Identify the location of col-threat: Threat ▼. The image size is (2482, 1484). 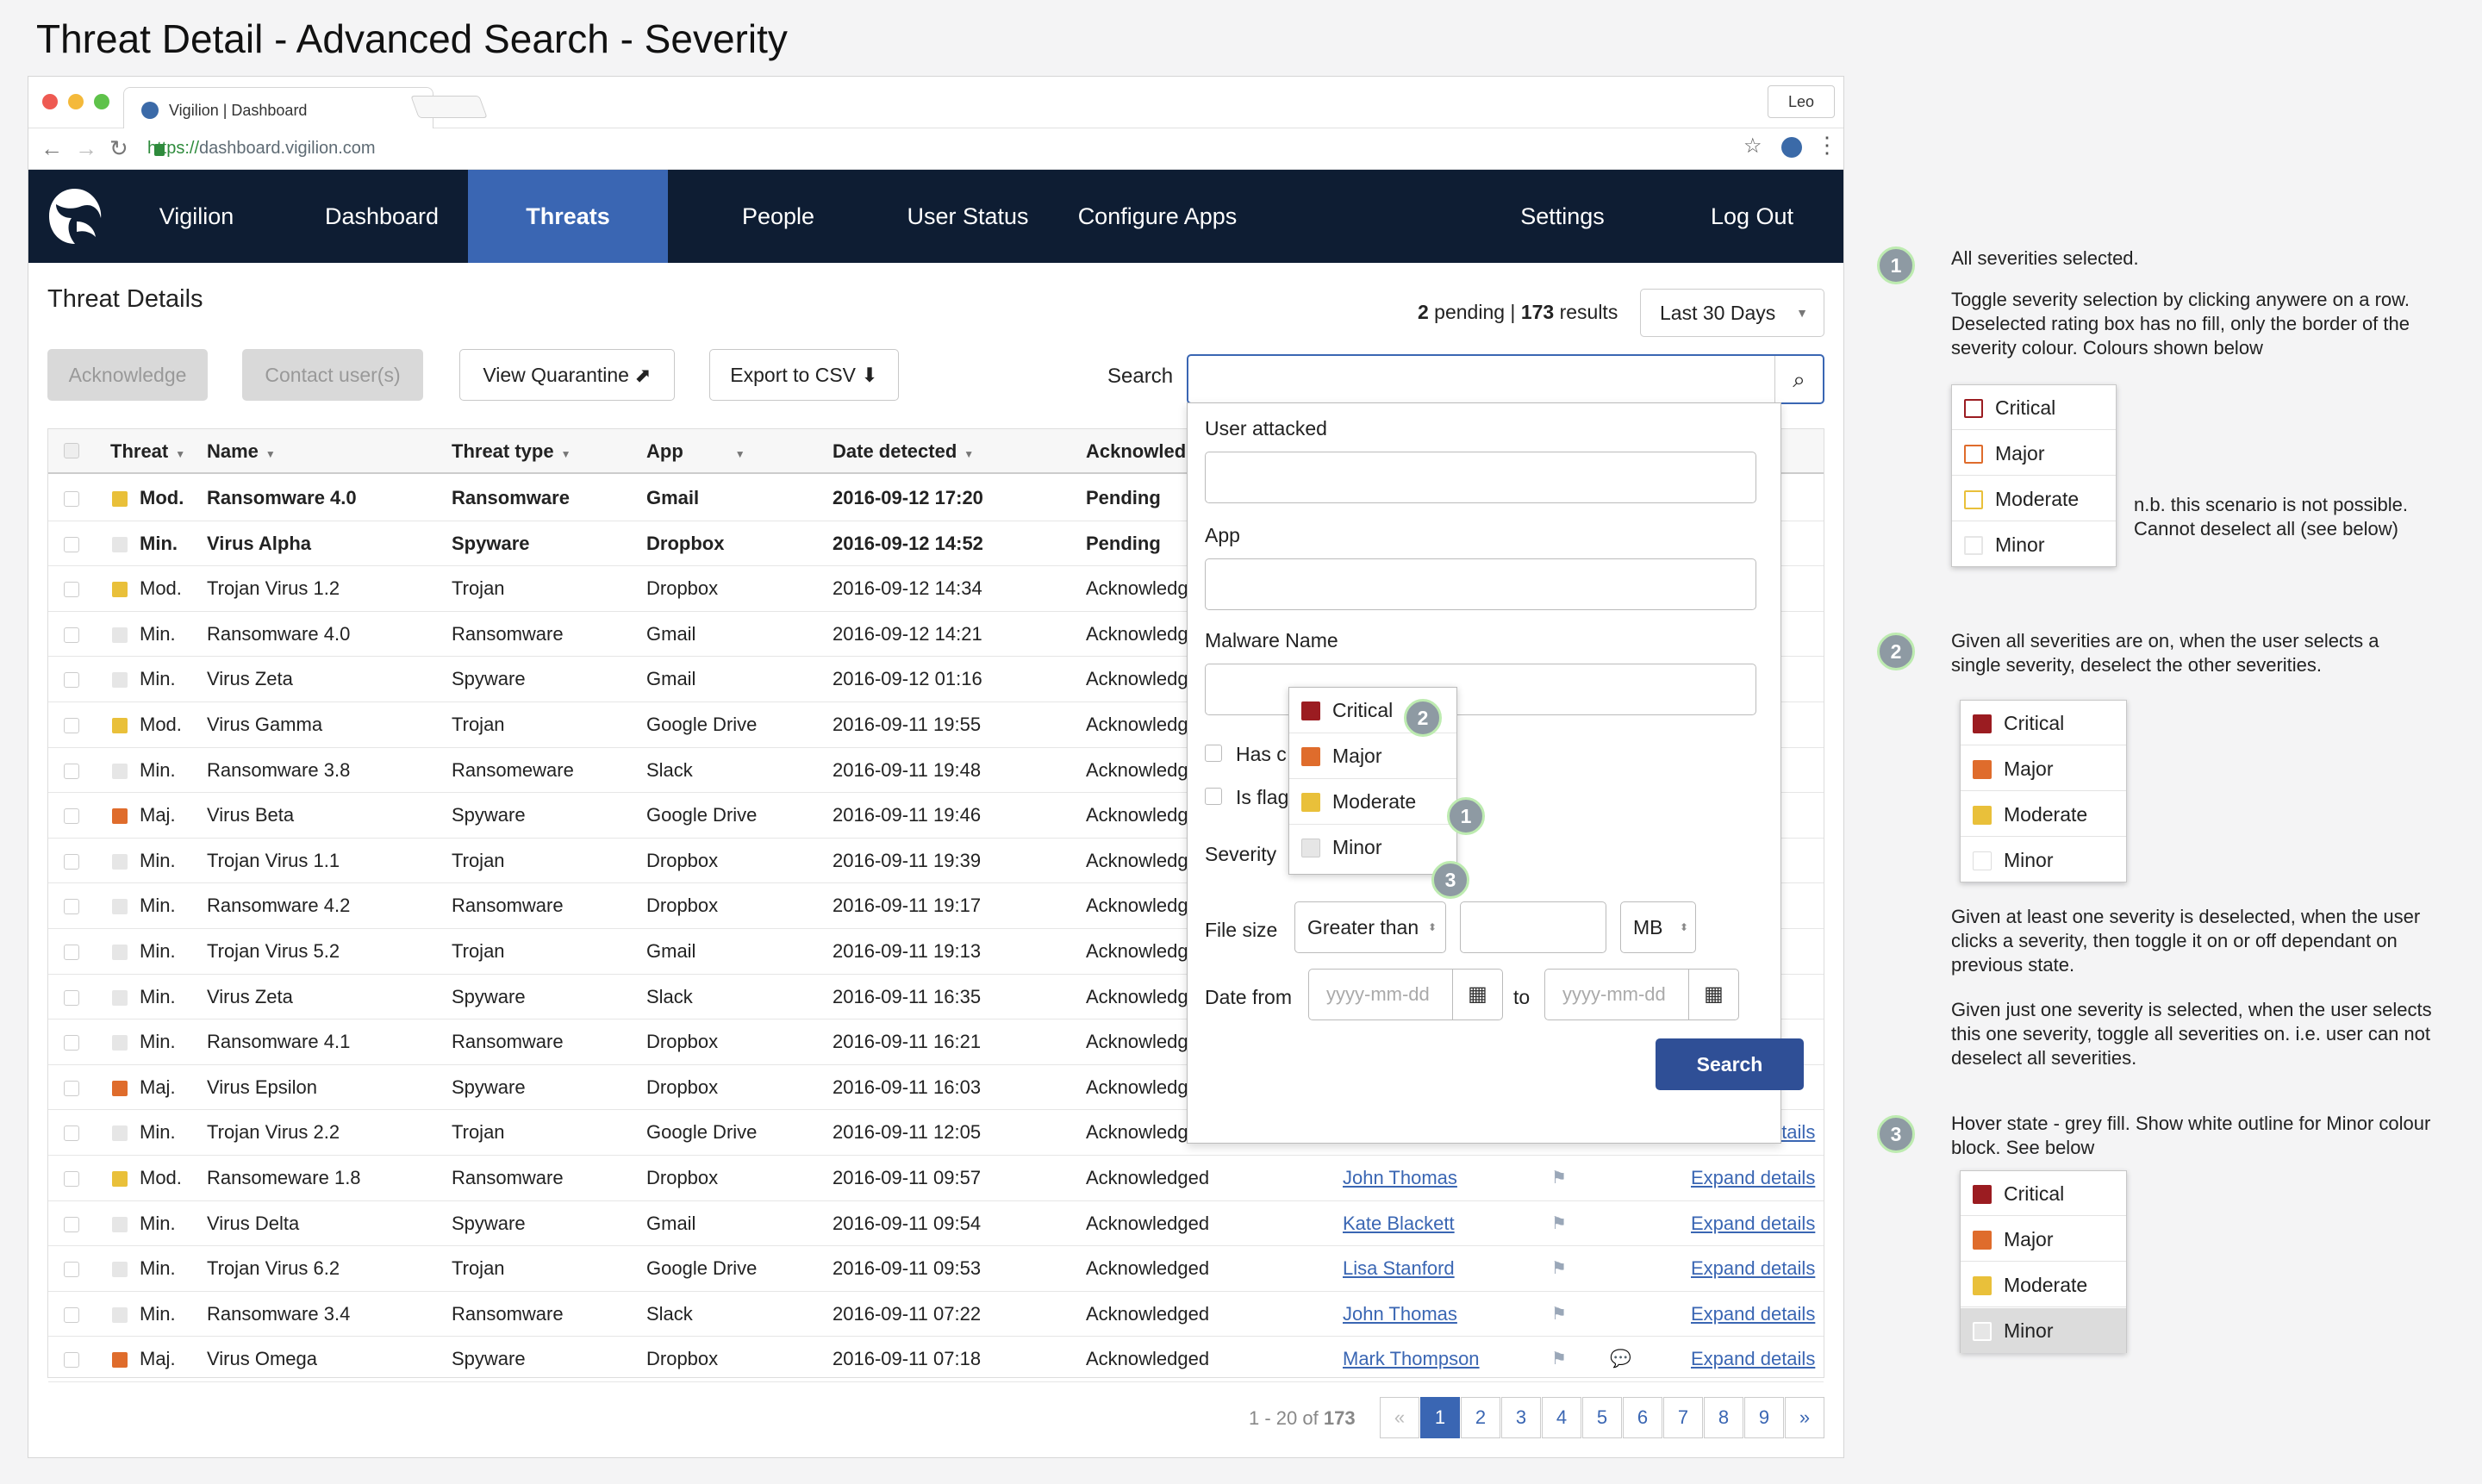
(148, 451).